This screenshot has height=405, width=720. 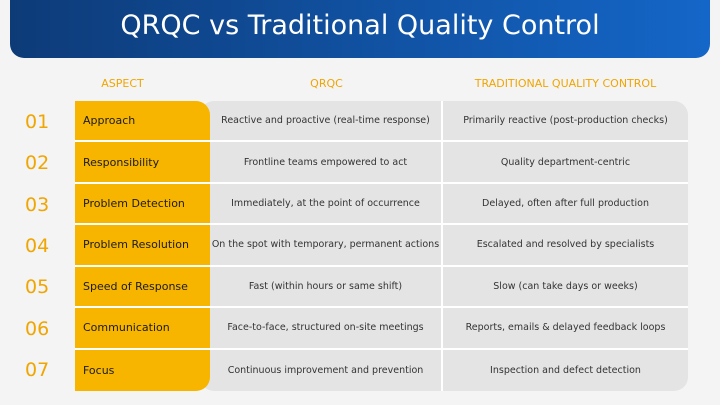 I want to click on row-number: 02, so click(x=37, y=163).